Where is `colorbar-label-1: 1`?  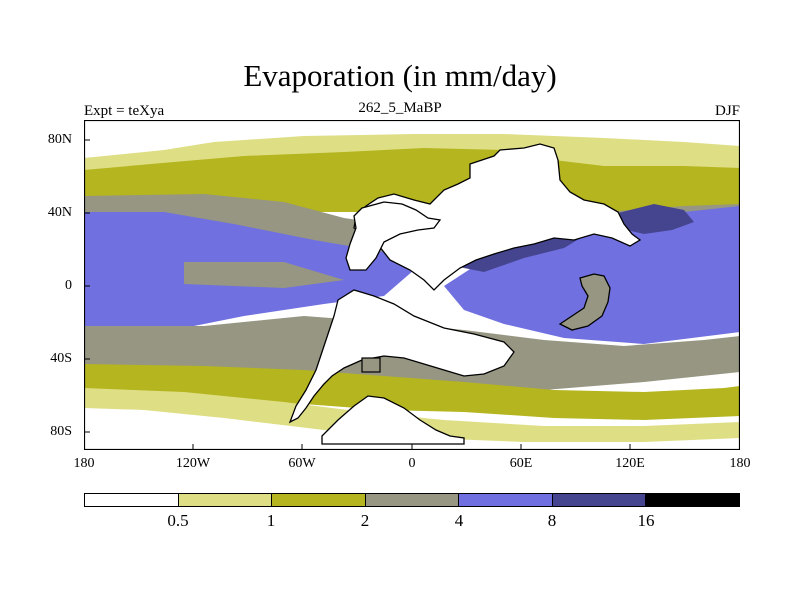 colorbar-label-1: 1 is located at coordinates (271, 520).